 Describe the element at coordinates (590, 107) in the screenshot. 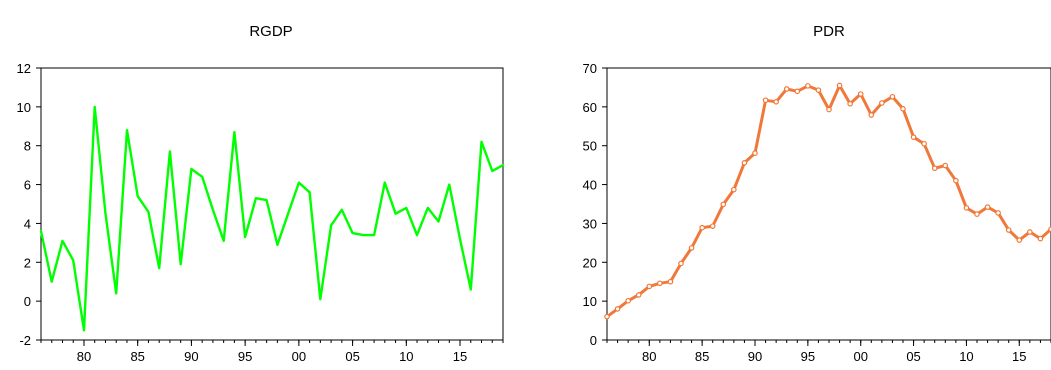

I see `pdr-y-tick-label: 60` at that location.